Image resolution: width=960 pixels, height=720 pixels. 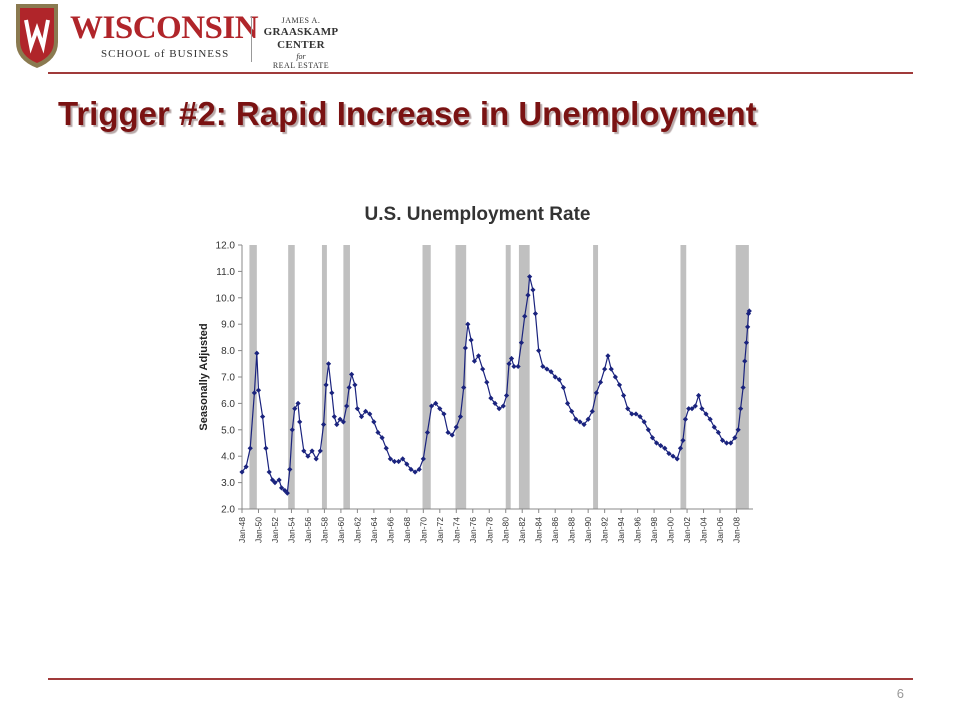 What do you see at coordinates (737, 530) in the screenshot?
I see `x-tick-label: Jan-08` at bounding box center [737, 530].